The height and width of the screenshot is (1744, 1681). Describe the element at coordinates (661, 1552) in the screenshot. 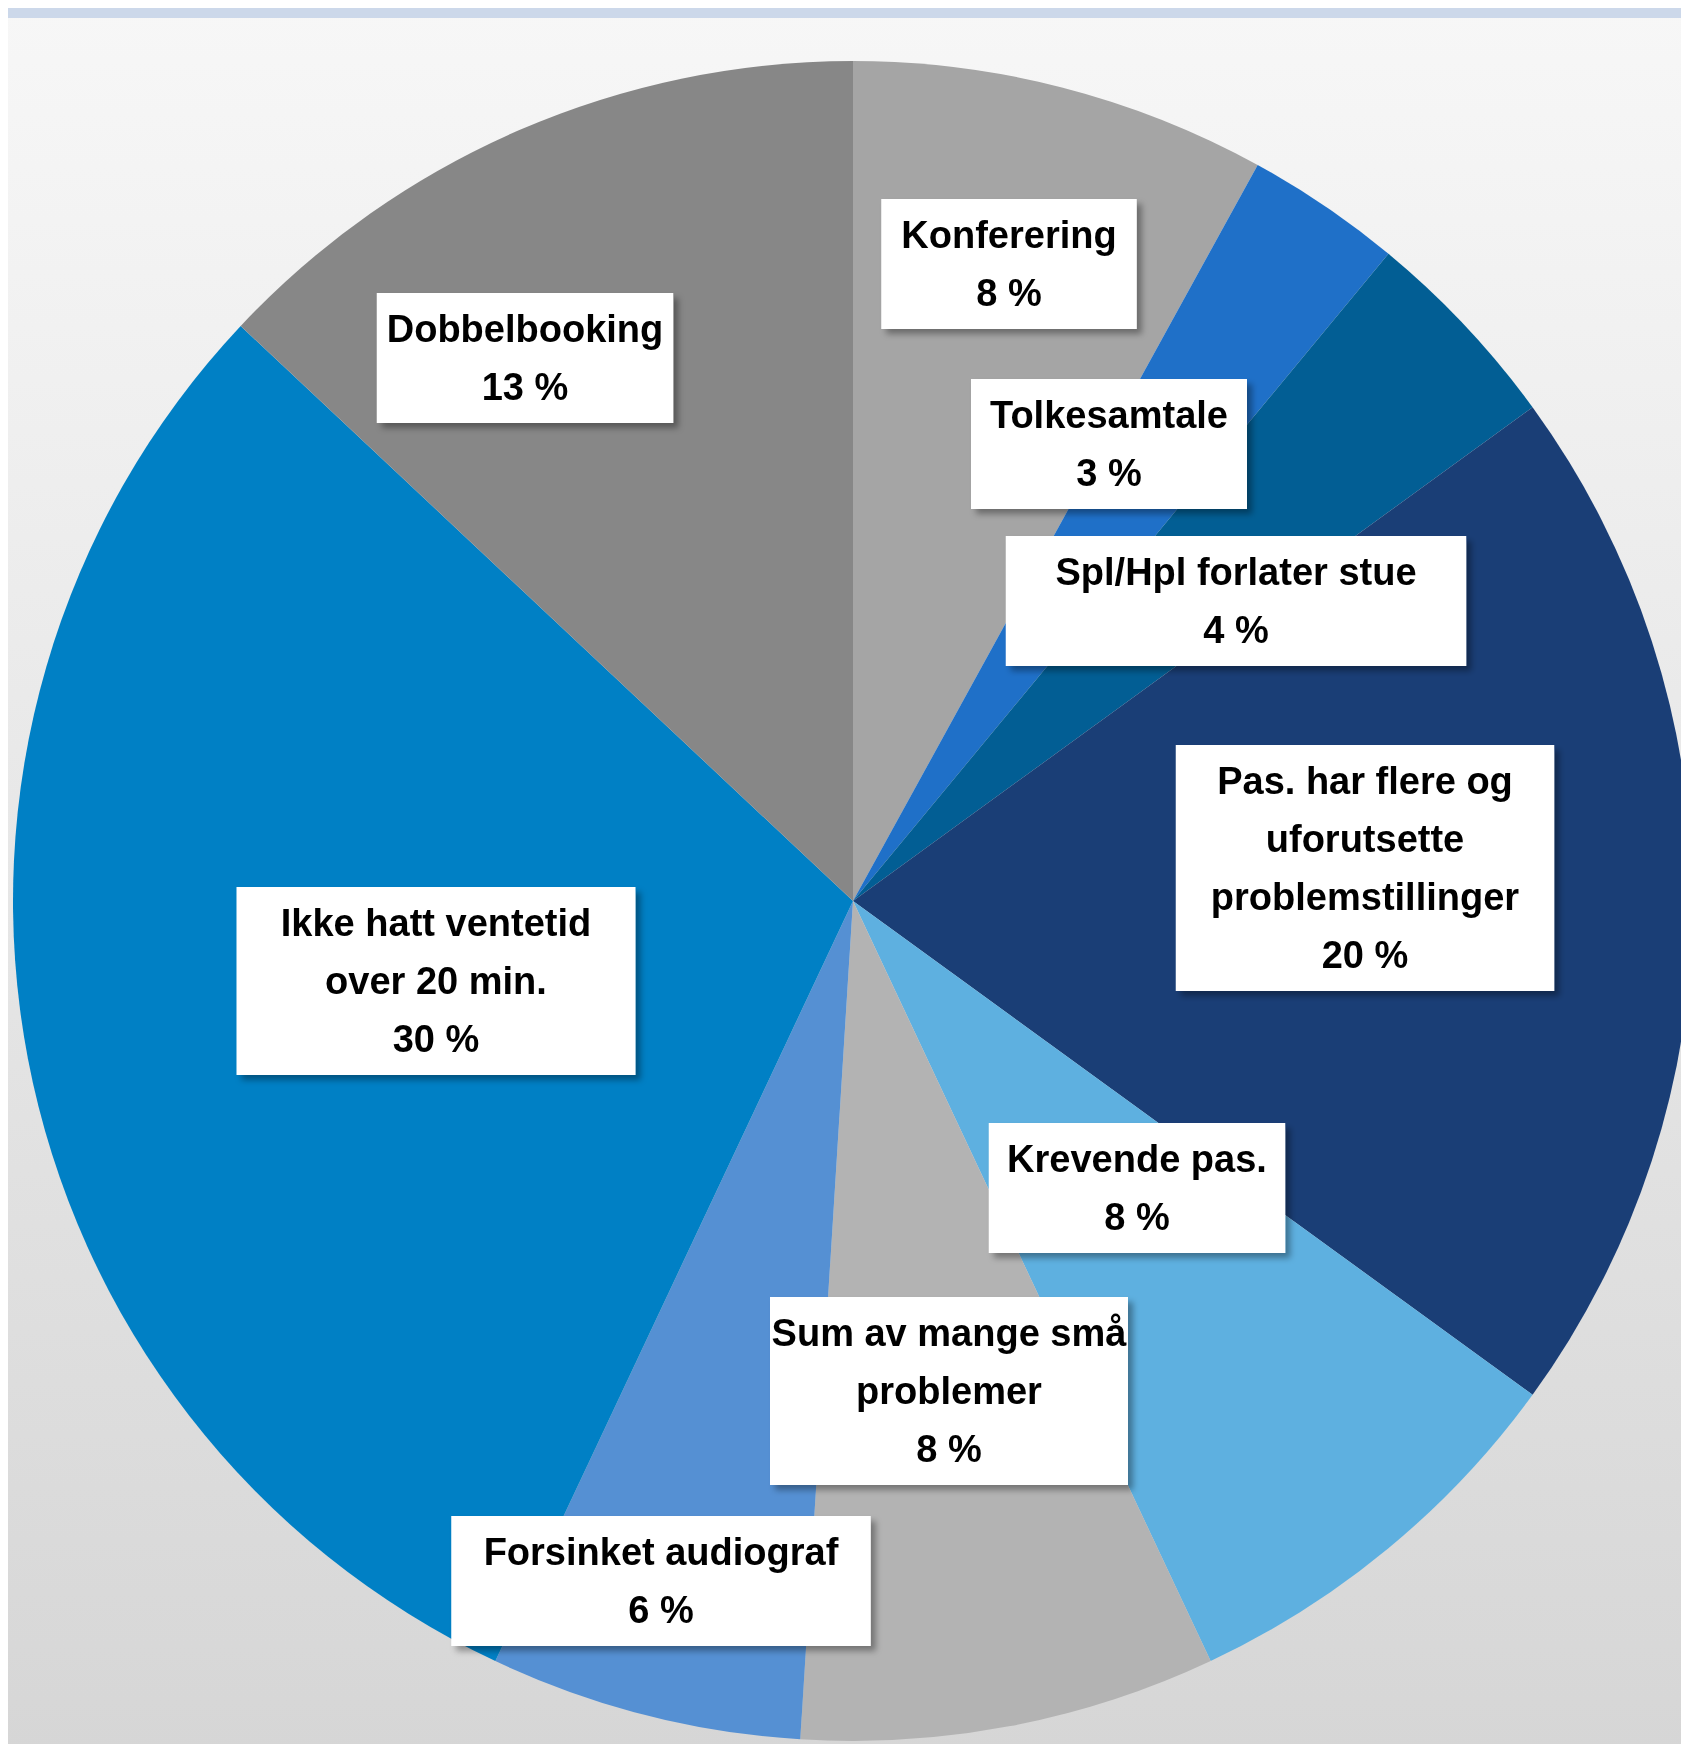

I see `slice-label: Forsinket audiograf` at that location.